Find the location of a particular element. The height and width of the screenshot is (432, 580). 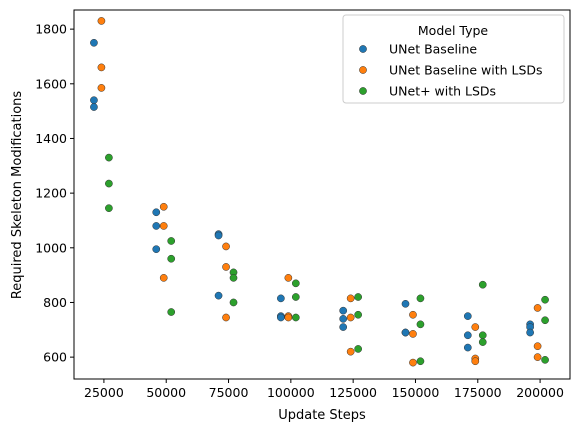

x-tick-label: 150000 is located at coordinates (416, 392).